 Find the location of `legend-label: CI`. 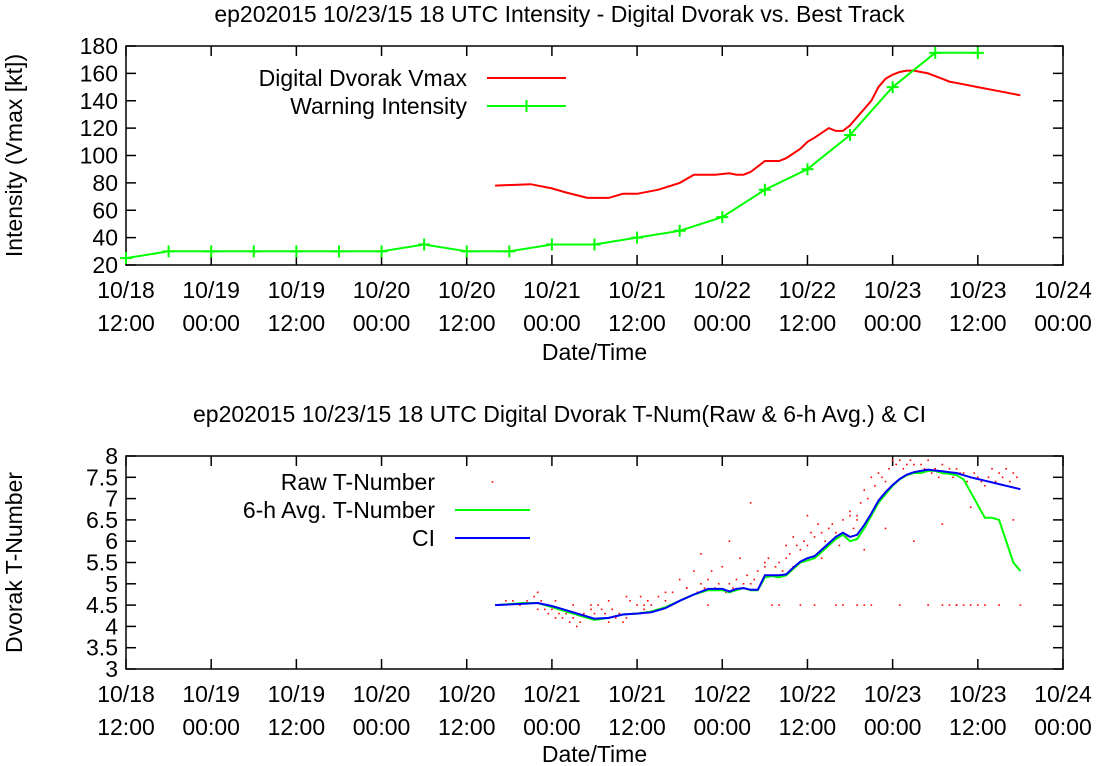

legend-label: CI is located at coordinates (423, 538).